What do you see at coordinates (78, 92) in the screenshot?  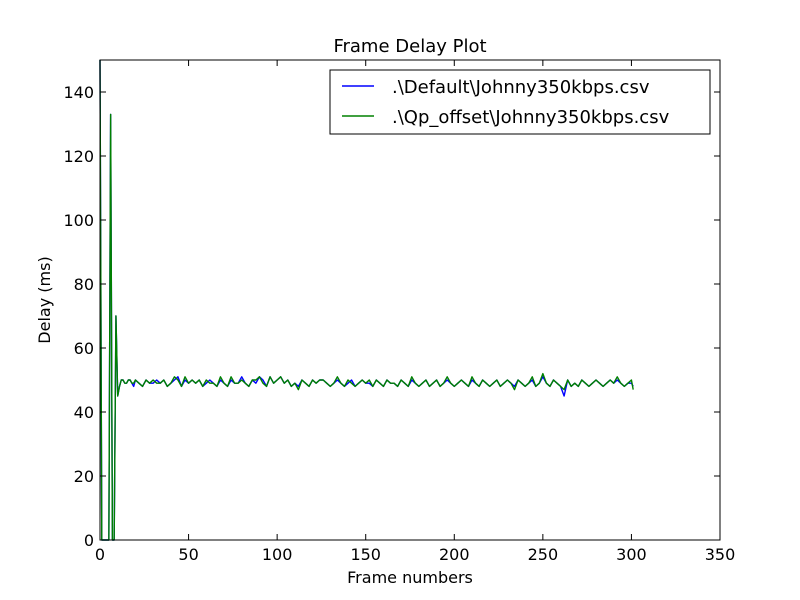 I see `y-tick-label: 140` at bounding box center [78, 92].